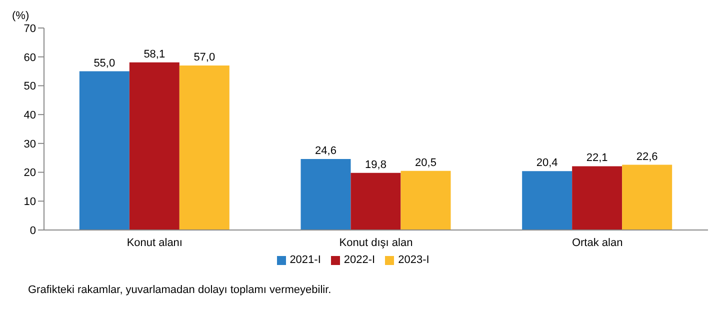 Image resolution: width=720 pixels, height=322 pixels. I want to click on data-label: 24,6, so click(325, 151).